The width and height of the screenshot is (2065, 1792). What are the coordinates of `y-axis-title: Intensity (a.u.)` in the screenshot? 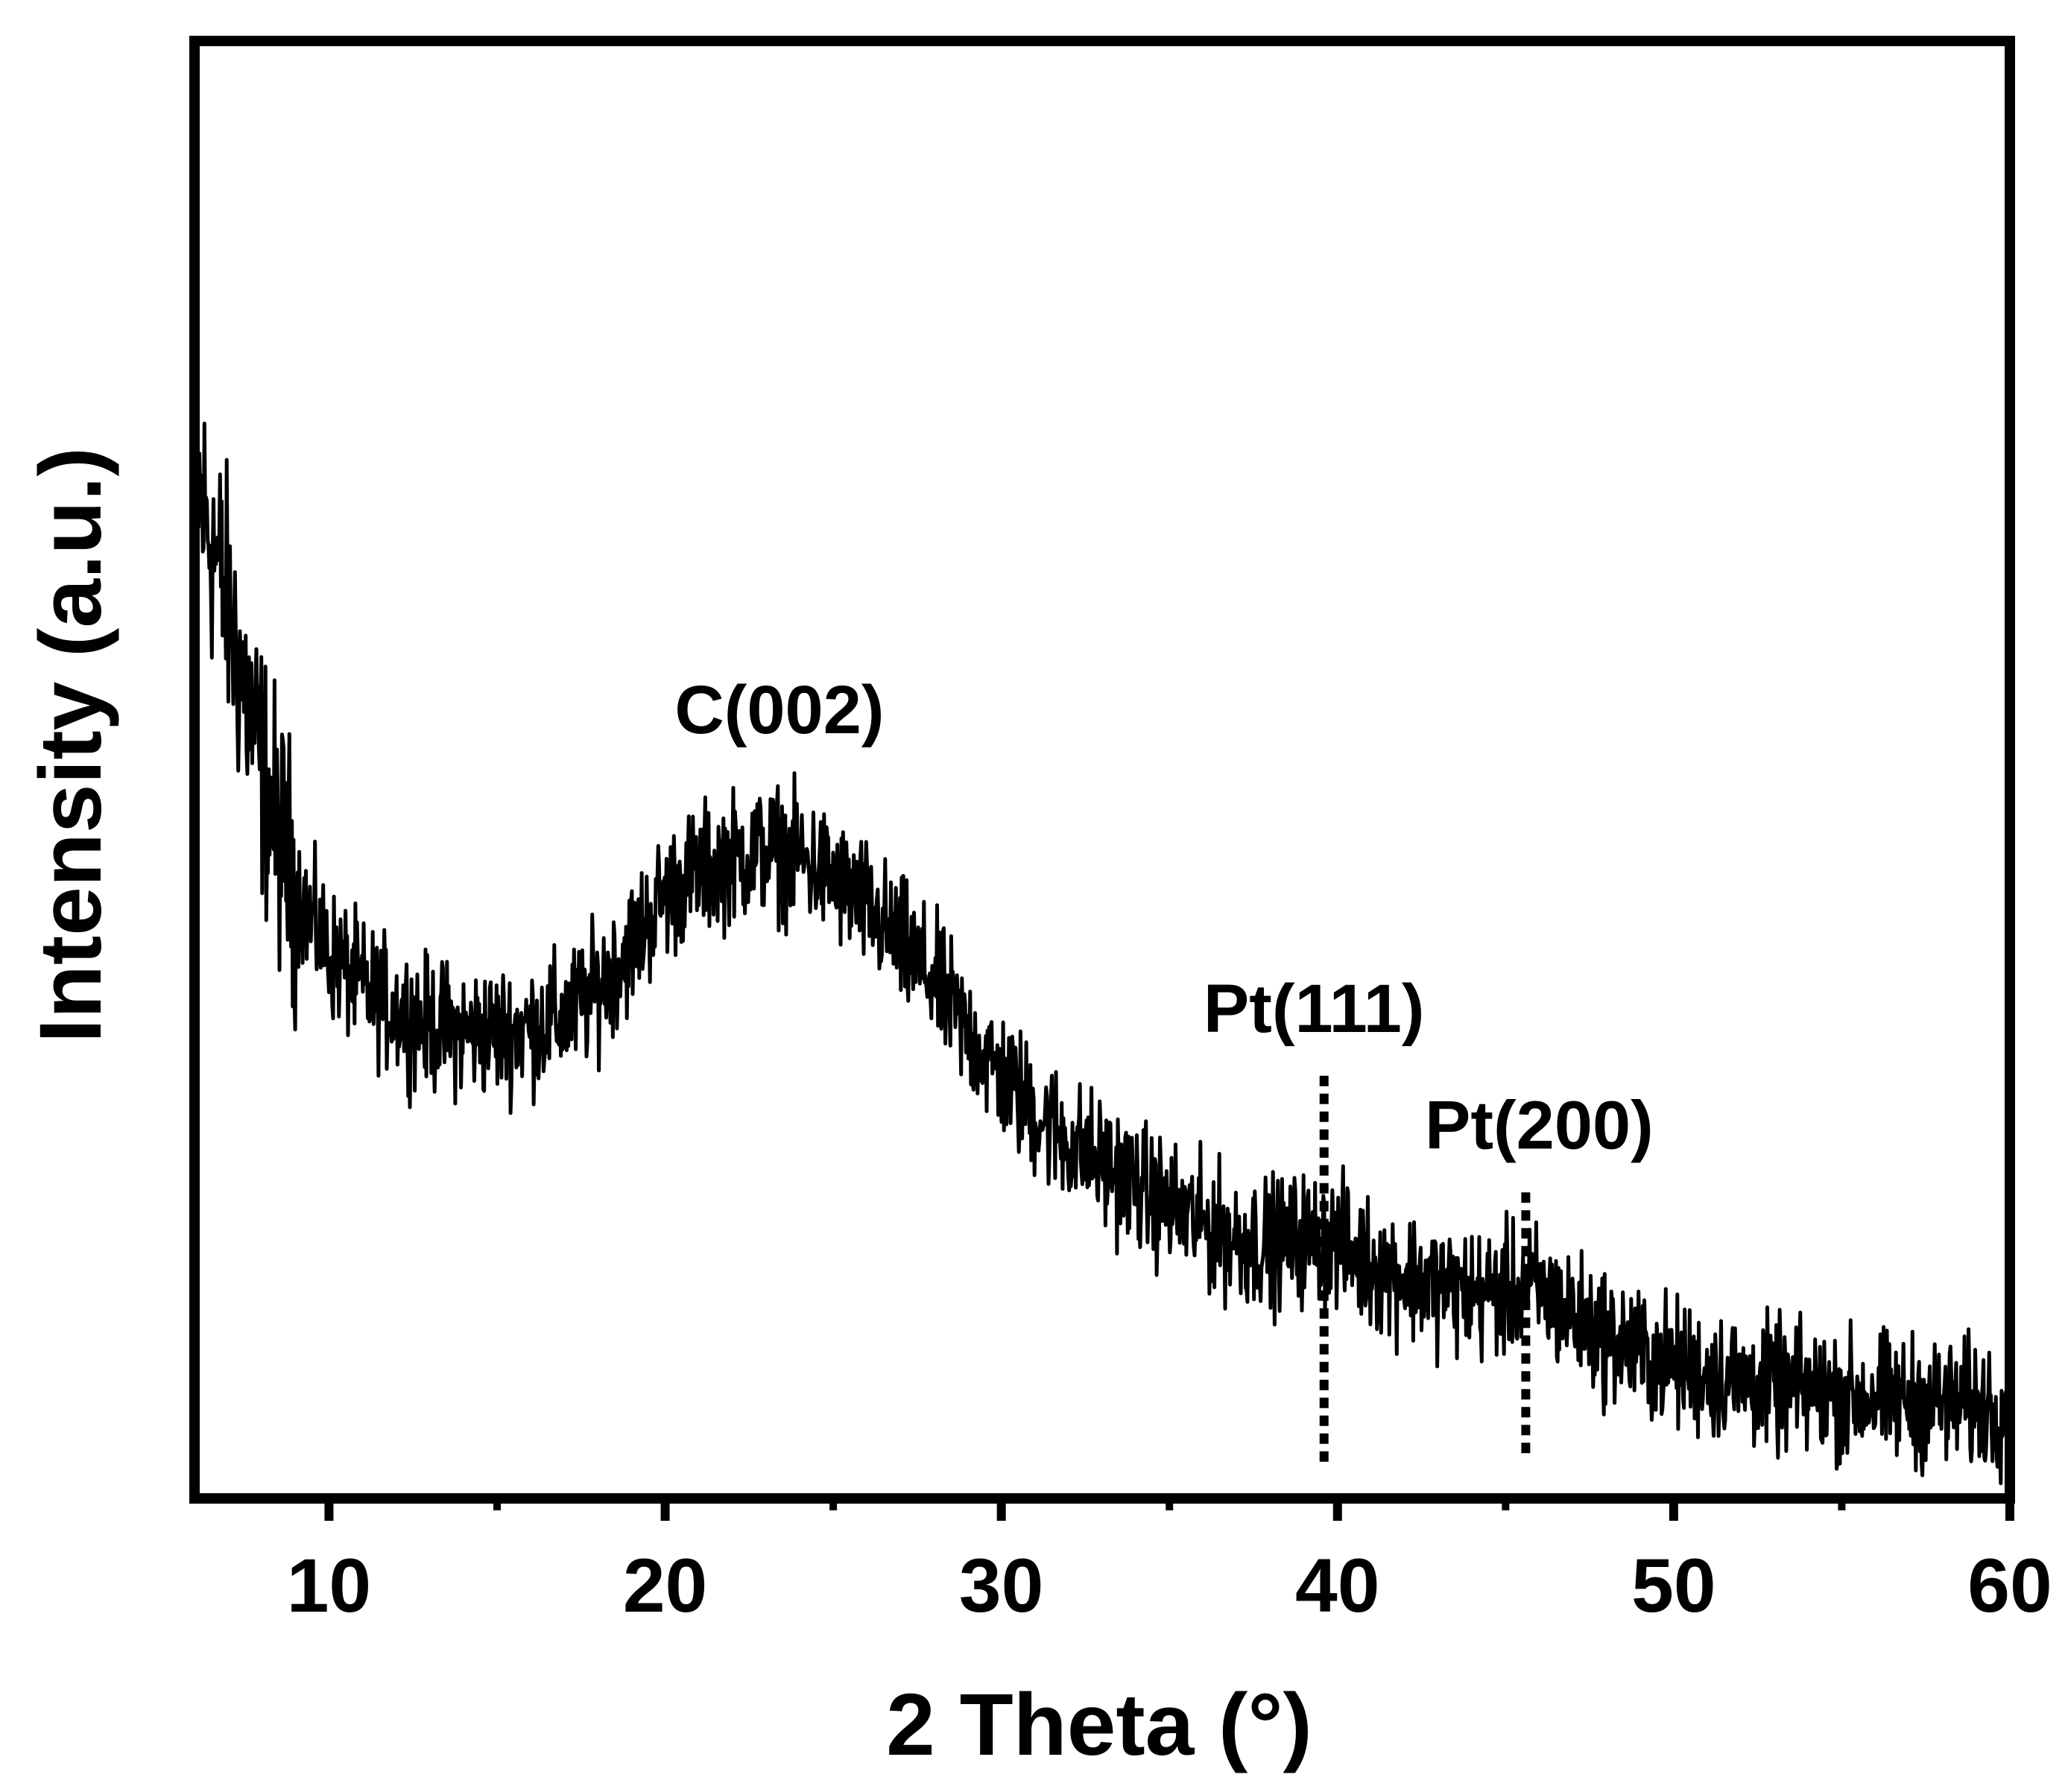 It's located at (71, 745).